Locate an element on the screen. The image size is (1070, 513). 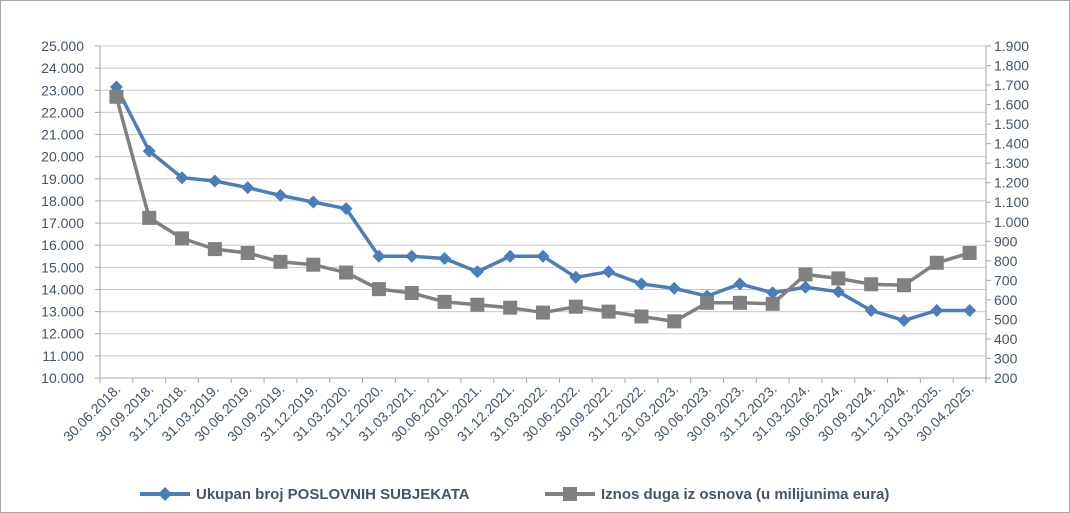
left-tick-label: 11.000 is located at coordinates (63, 356).